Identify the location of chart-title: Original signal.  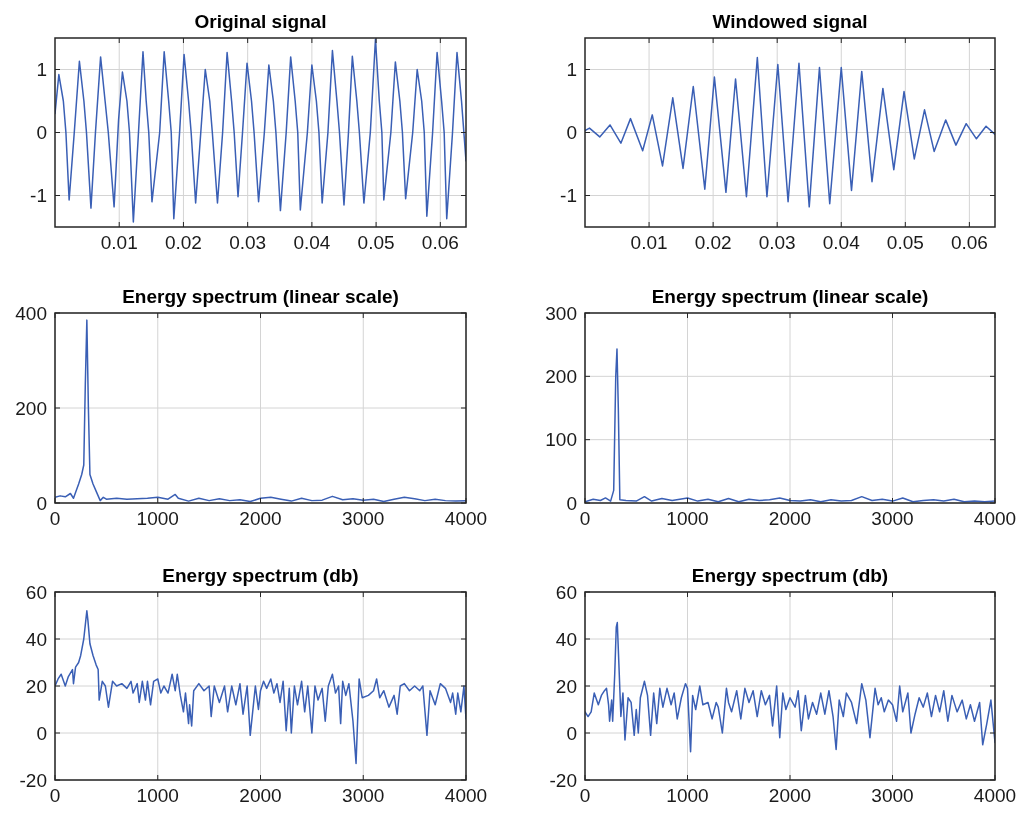
(260, 21).